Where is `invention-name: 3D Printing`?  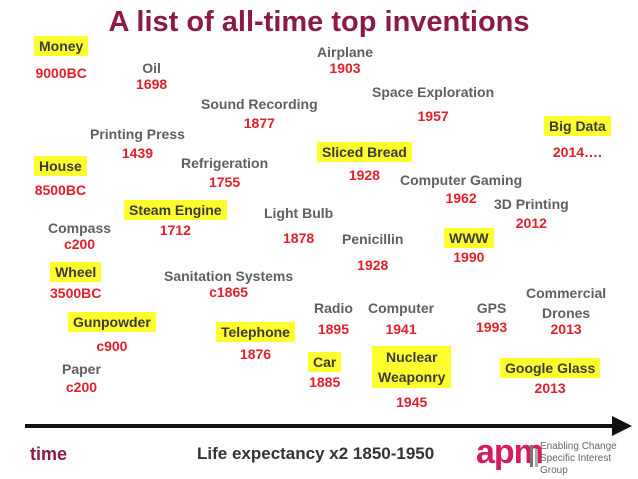
invention-name: 3D Printing is located at coordinates (531, 204).